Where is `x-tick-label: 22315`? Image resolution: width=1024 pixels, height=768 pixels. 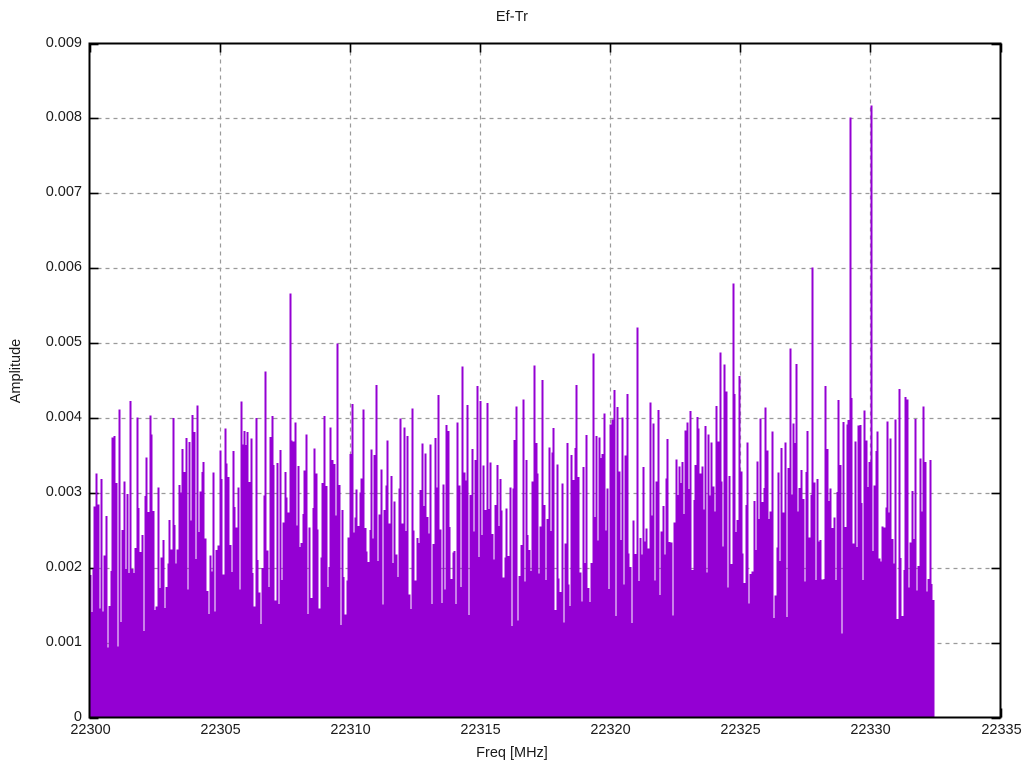
x-tick-label: 22315 is located at coordinates (480, 730).